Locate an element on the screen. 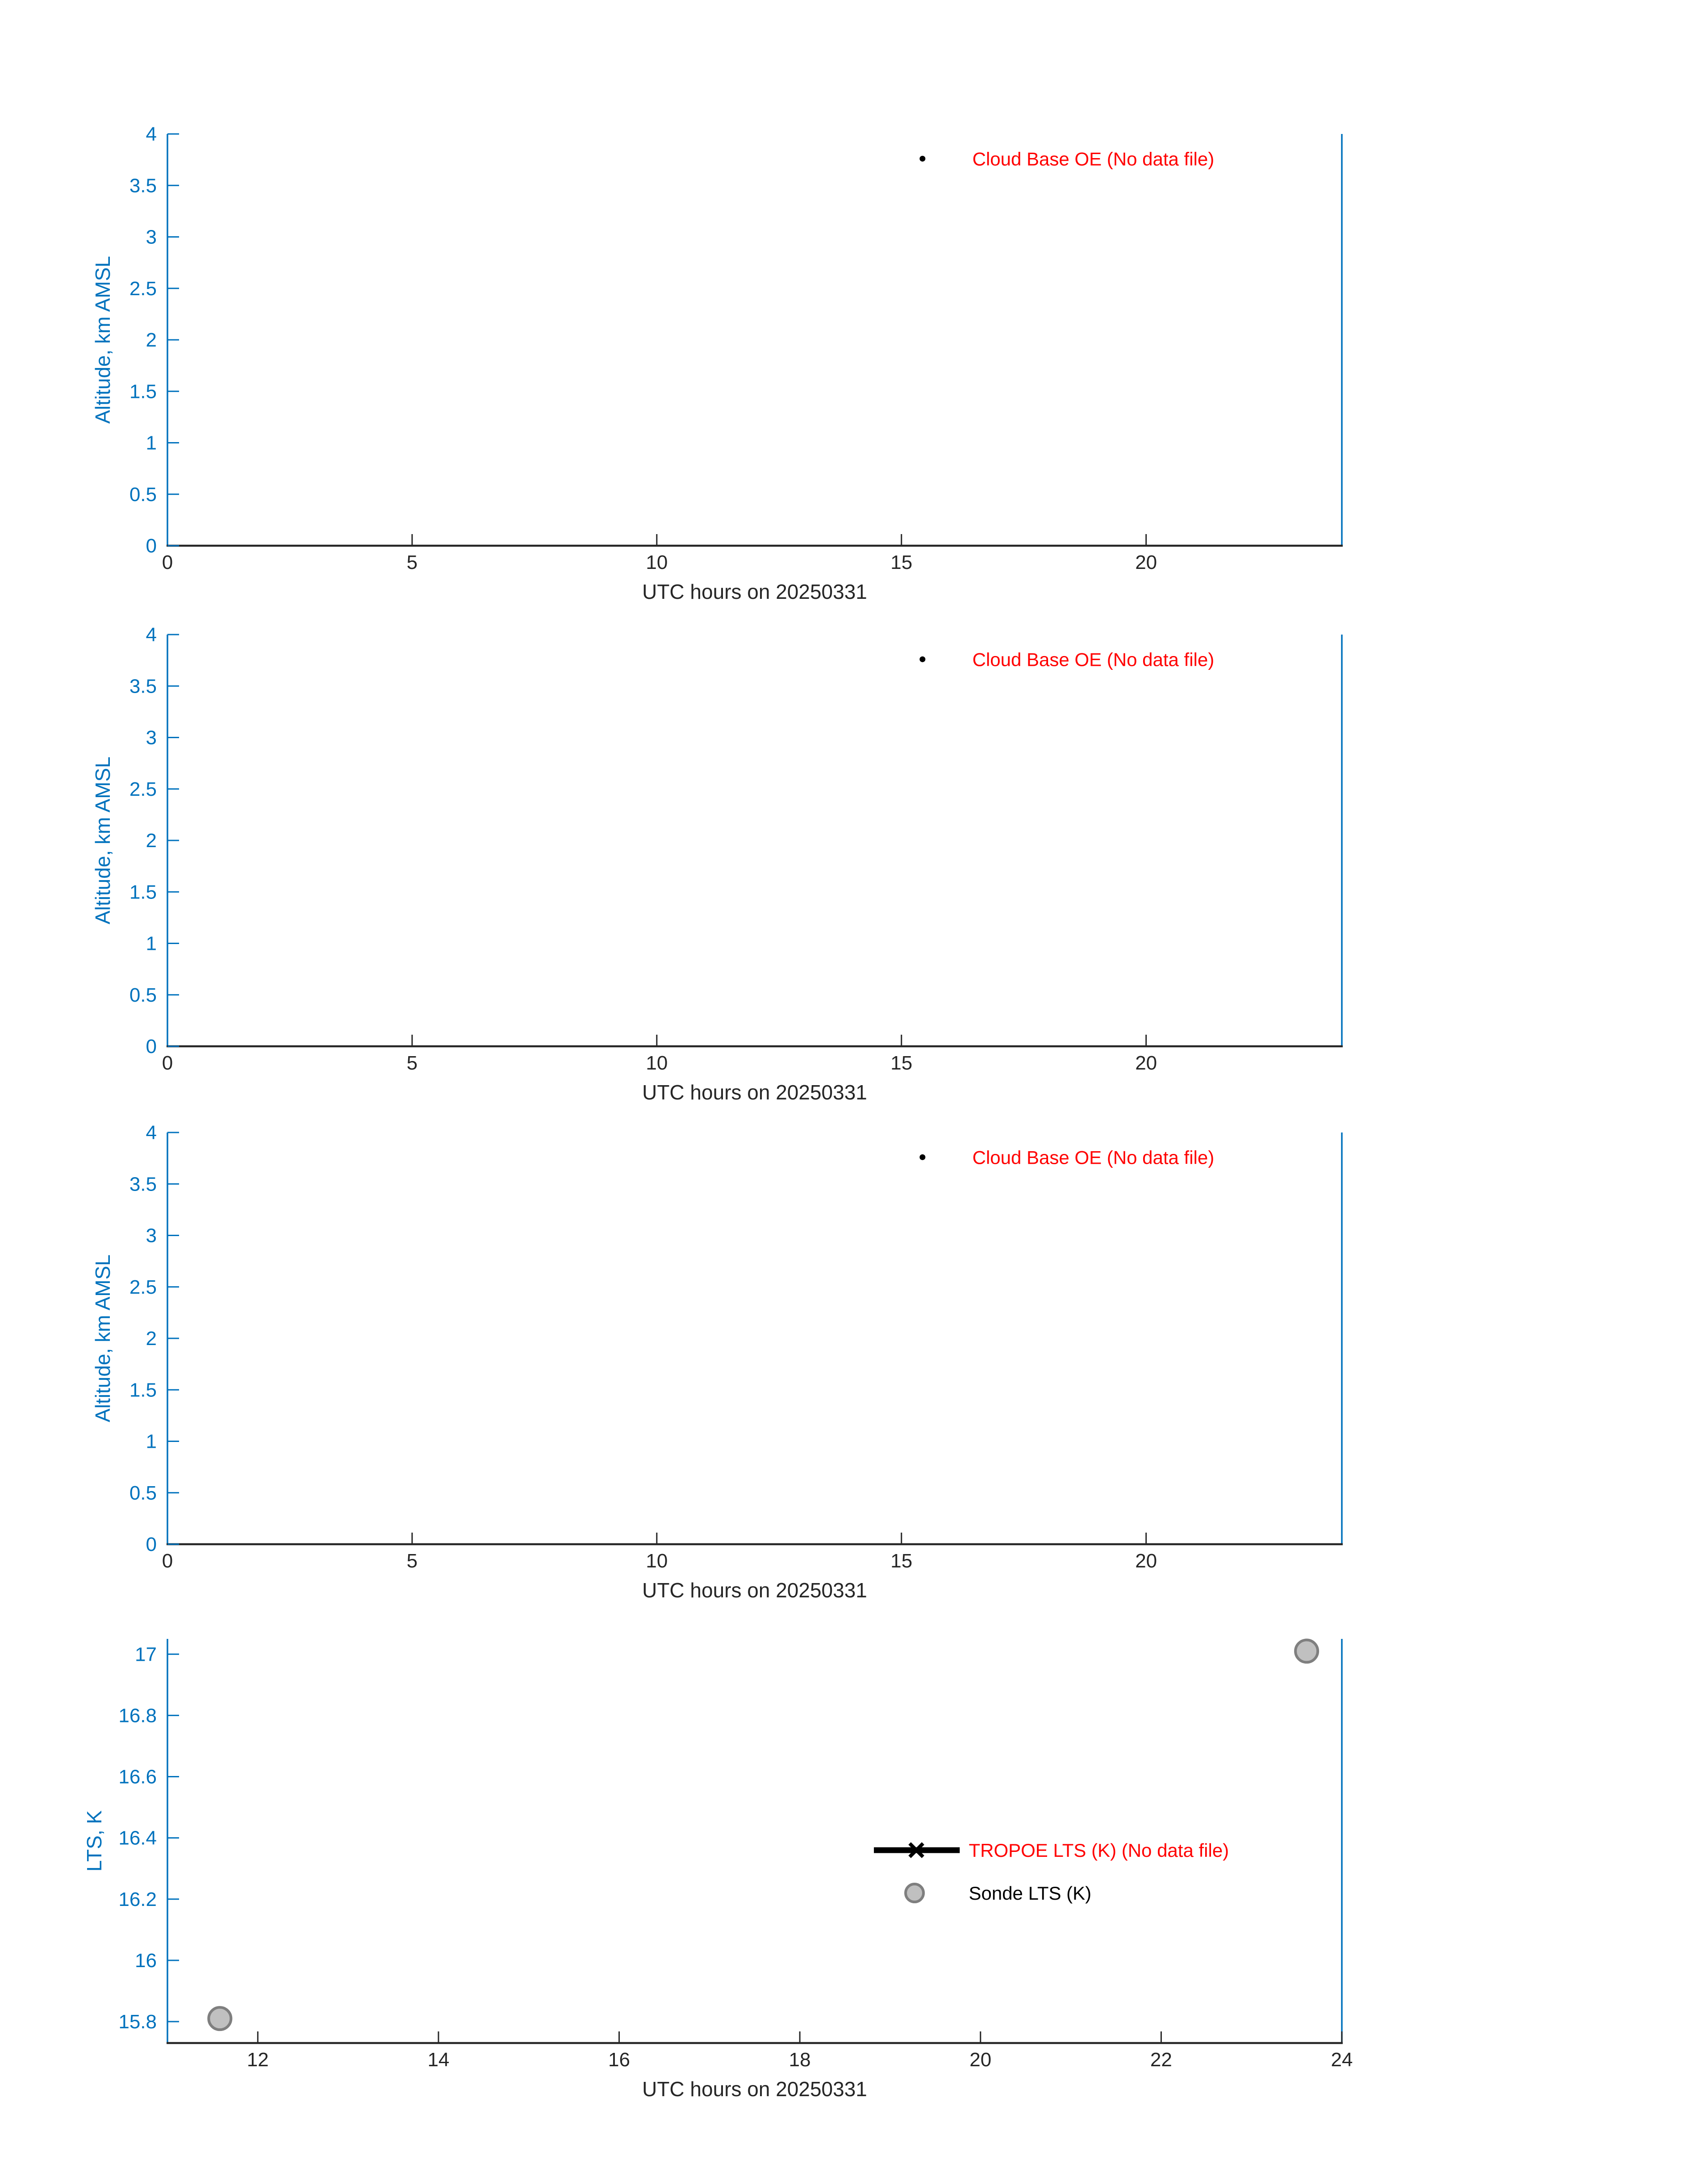  legend-entry: Sonde LTS (K) is located at coordinates (997, 1893).